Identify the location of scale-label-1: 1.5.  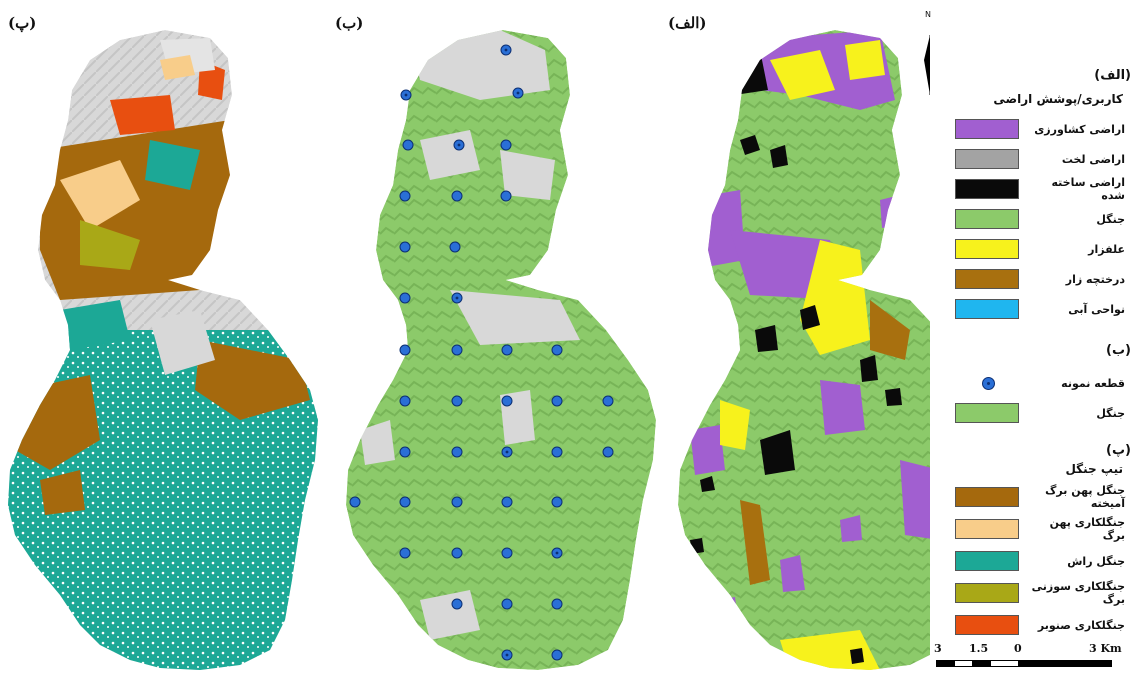
(979, 648).